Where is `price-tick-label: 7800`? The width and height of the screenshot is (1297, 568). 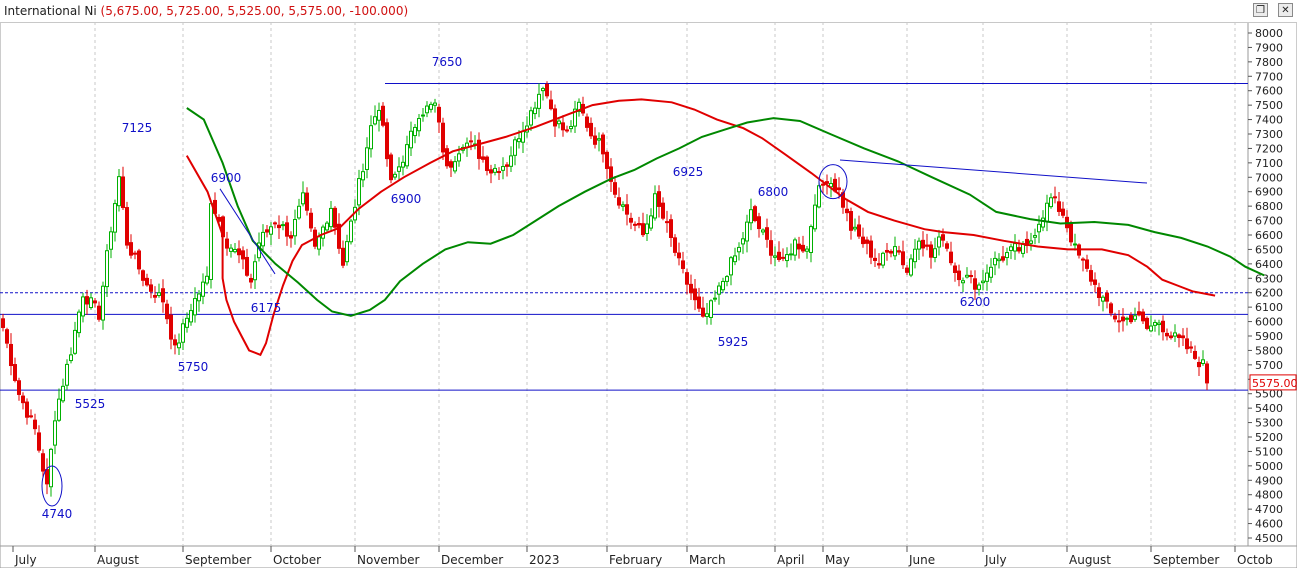
price-tick-label: 7800 is located at coordinates (1269, 62).